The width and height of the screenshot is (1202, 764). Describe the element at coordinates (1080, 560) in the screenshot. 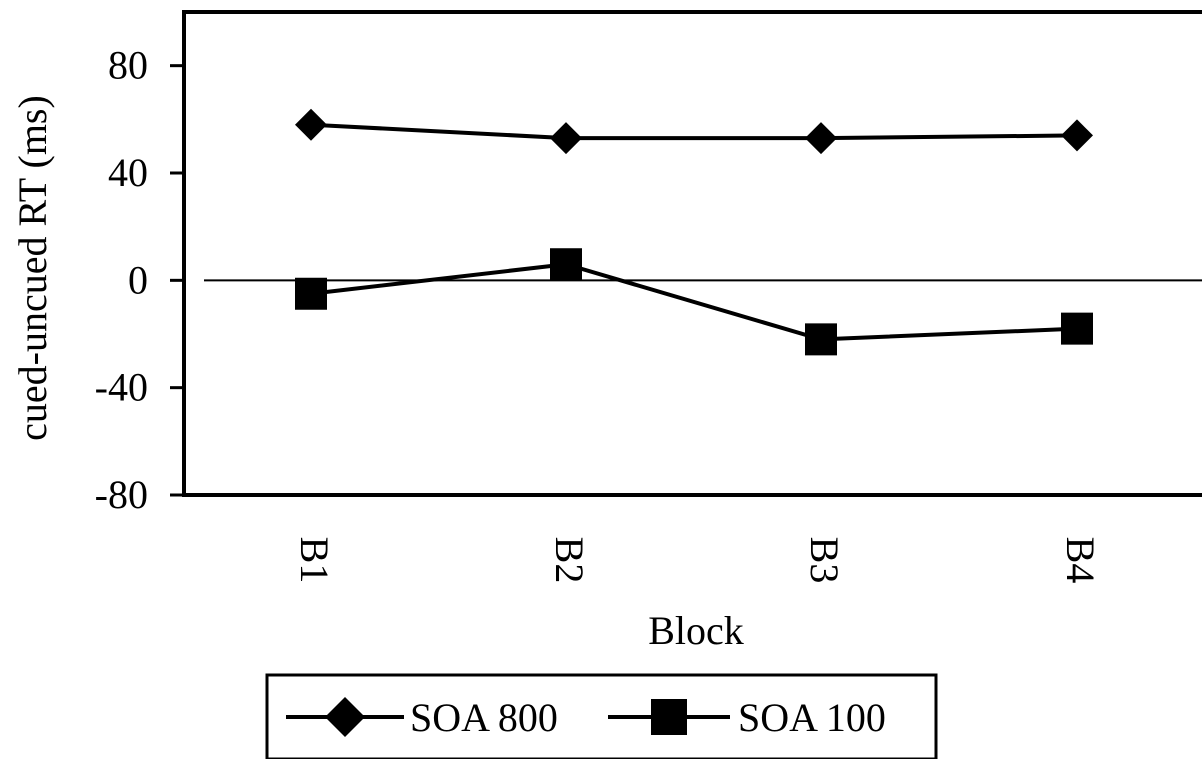

I see `x-tick-label: B4` at that location.